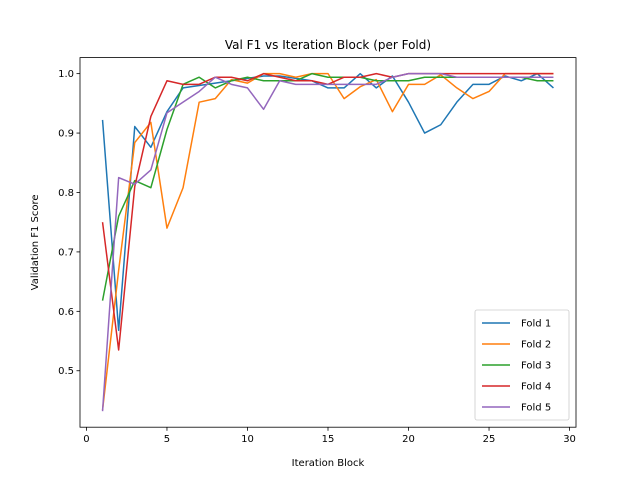  I want to click on y-axis-label: Validation F1 Score, so click(35, 242).